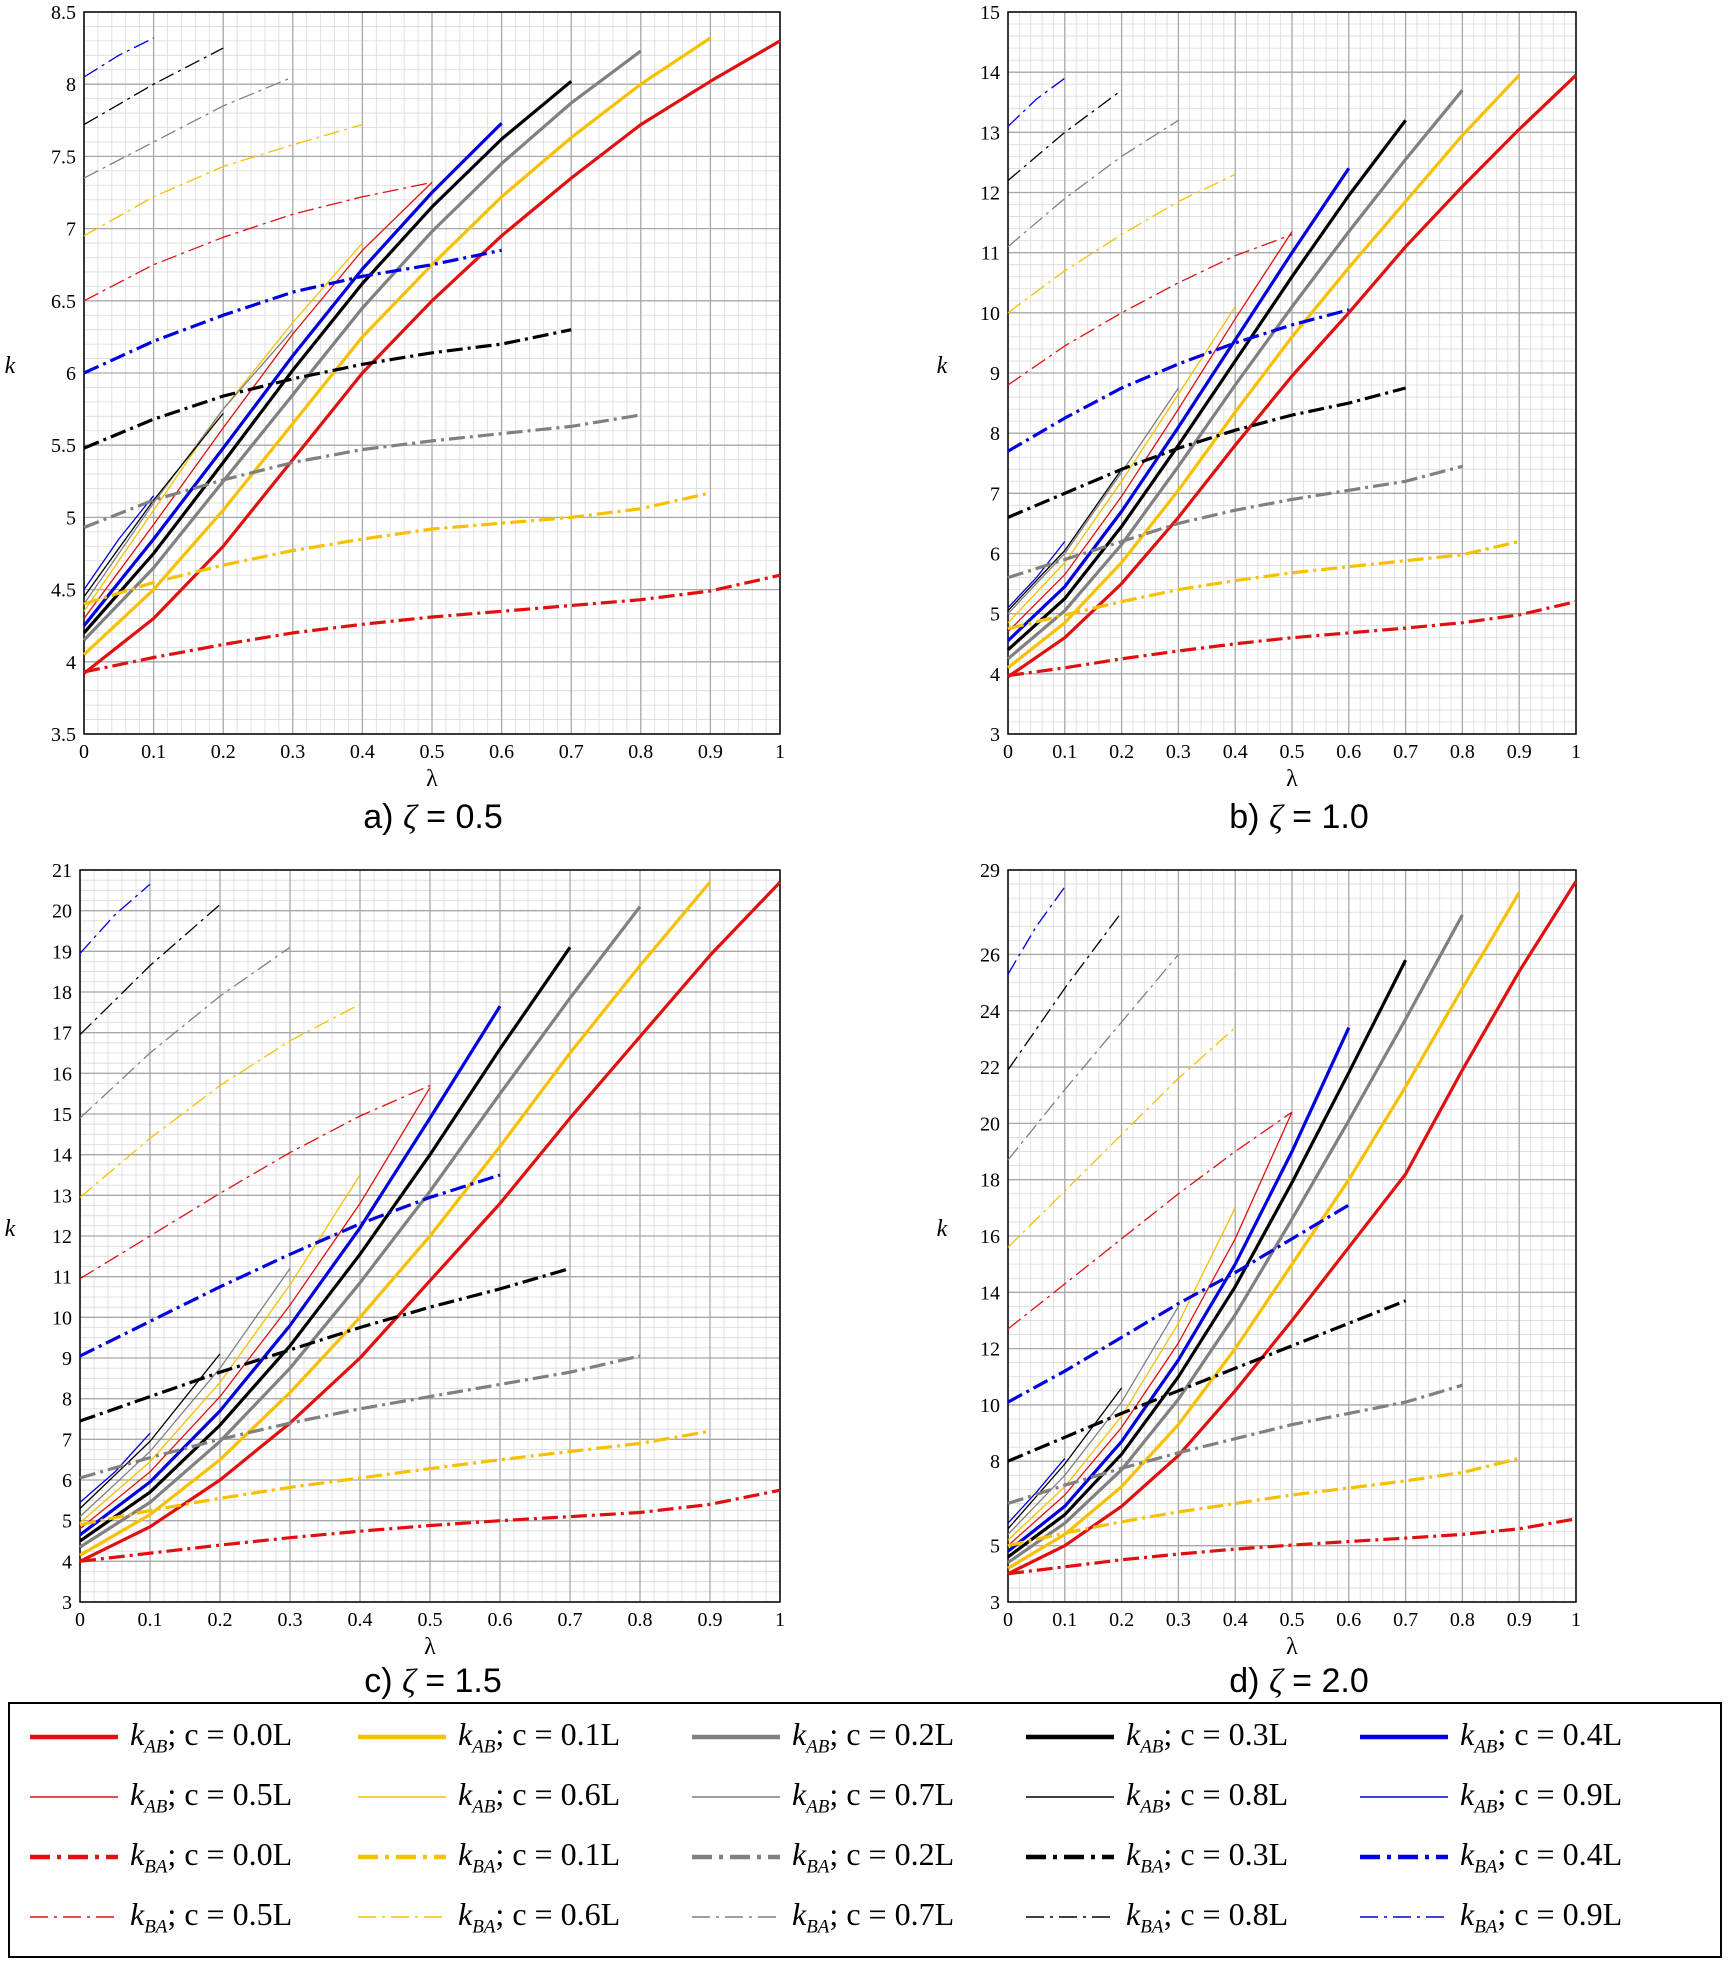 The image size is (1732, 1964). What do you see at coordinates (67, 1359) in the screenshot?
I see `y-tick-label: 9` at bounding box center [67, 1359].